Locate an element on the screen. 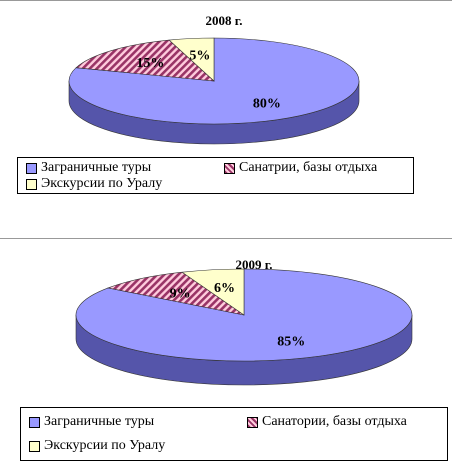 This screenshot has height=466, width=452. data-label: 80% is located at coordinates (267, 104).